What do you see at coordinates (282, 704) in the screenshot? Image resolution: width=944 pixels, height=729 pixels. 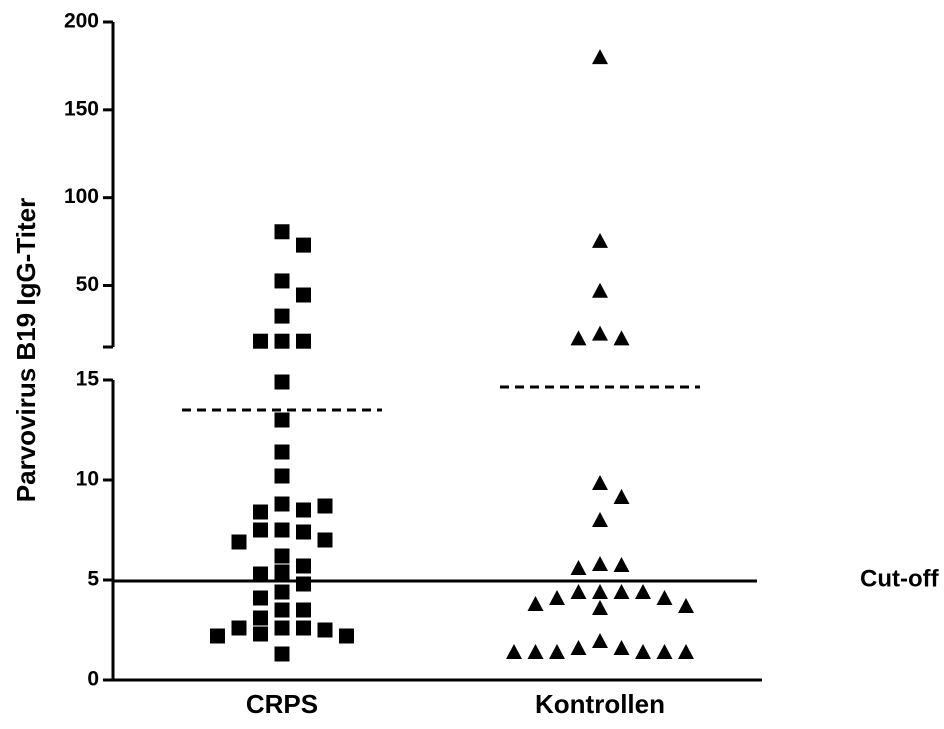 I see `x-tick-label: CRPS` at bounding box center [282, 704].